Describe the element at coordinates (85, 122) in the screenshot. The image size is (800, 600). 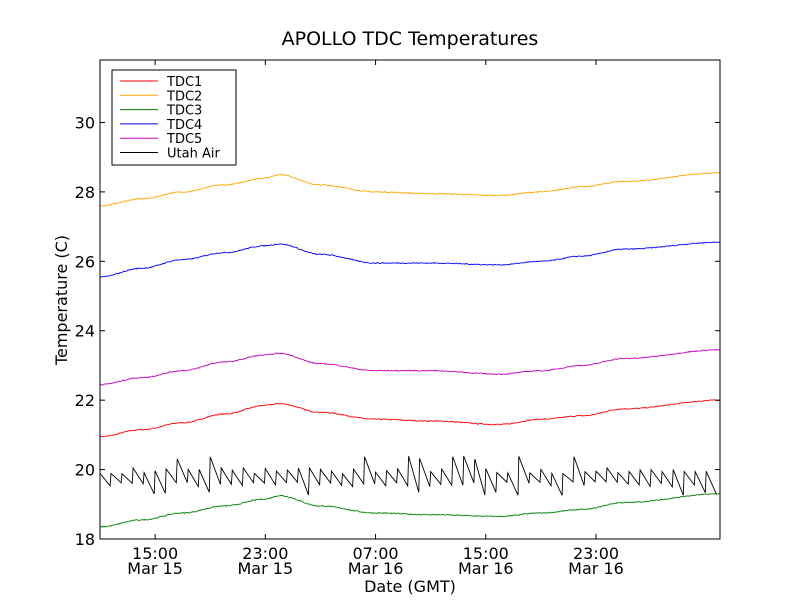
I see `y-tick-label: 30` at that location.